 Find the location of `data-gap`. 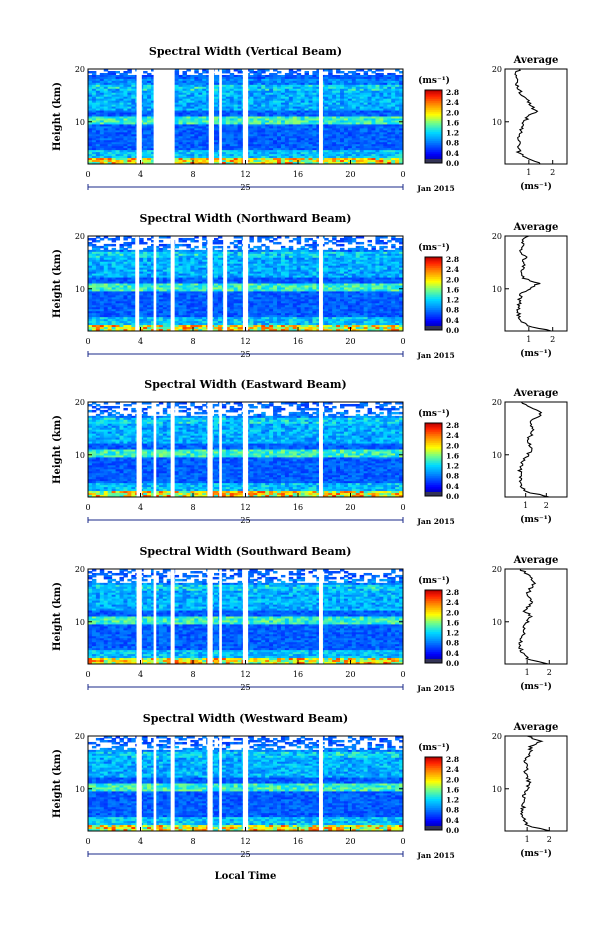

data-gap is located at coordinates (139, 116).